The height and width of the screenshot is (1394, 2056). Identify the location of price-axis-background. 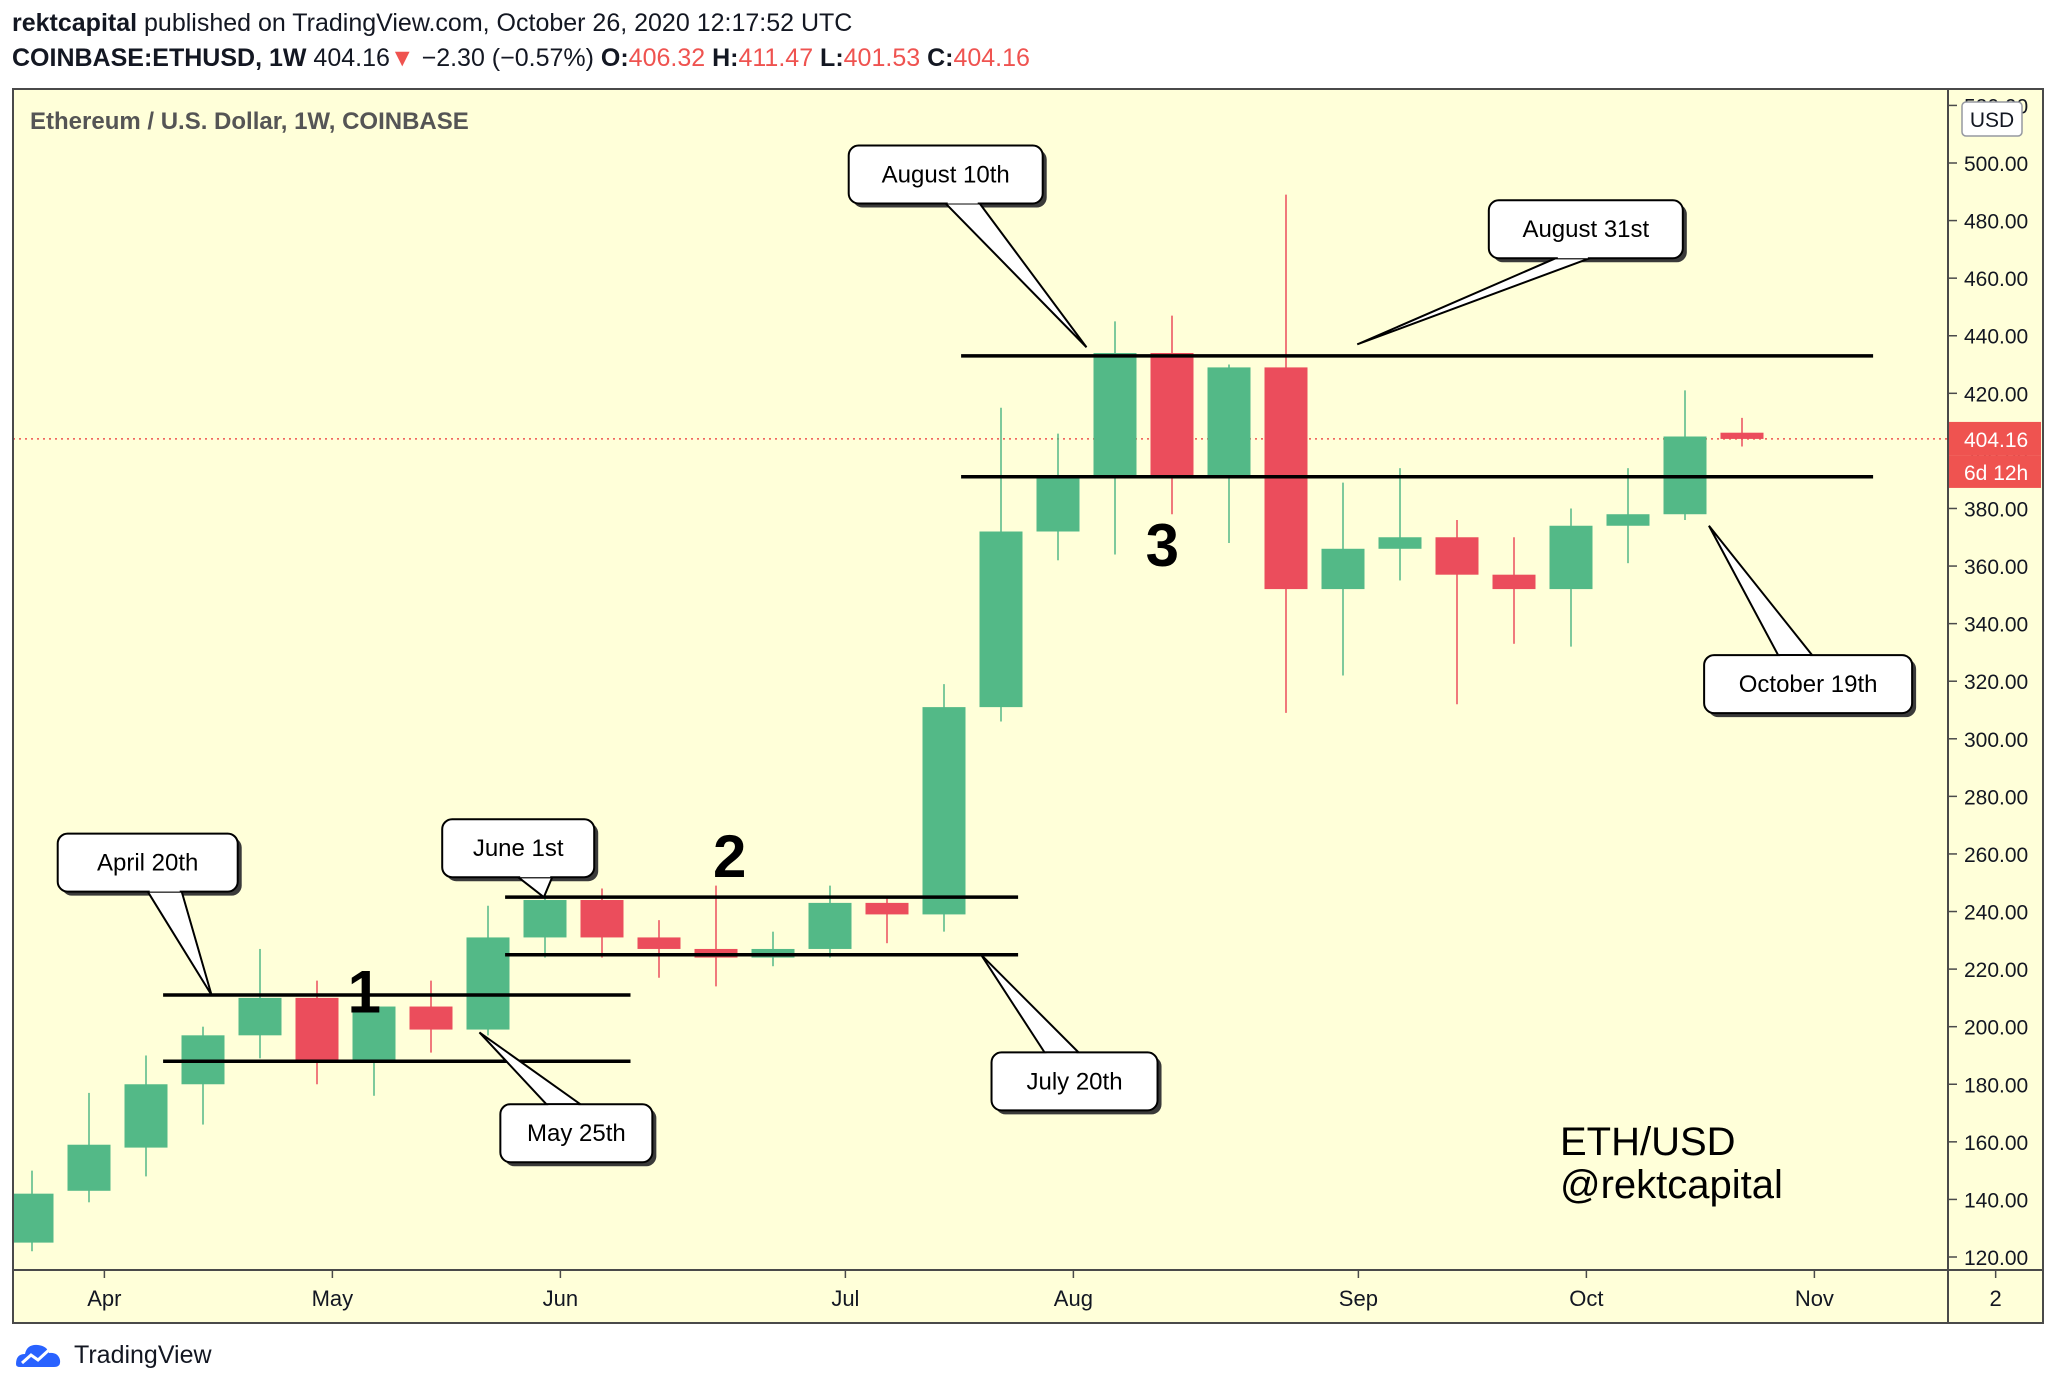
(1995, 679).